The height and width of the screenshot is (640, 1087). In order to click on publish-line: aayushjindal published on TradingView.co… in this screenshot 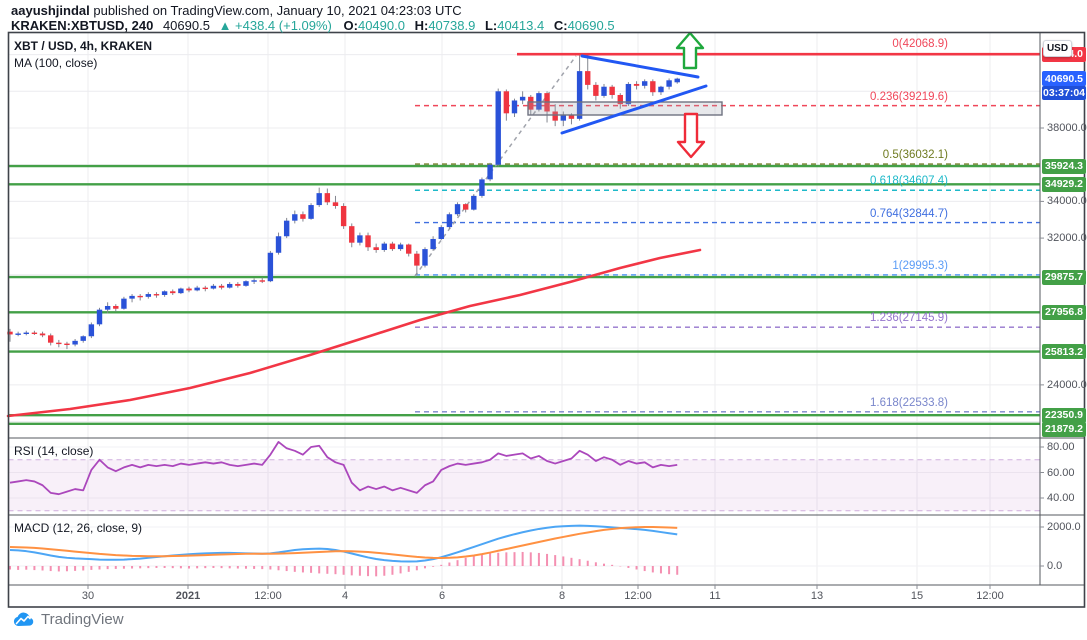, I will do `click(236, 10)`.